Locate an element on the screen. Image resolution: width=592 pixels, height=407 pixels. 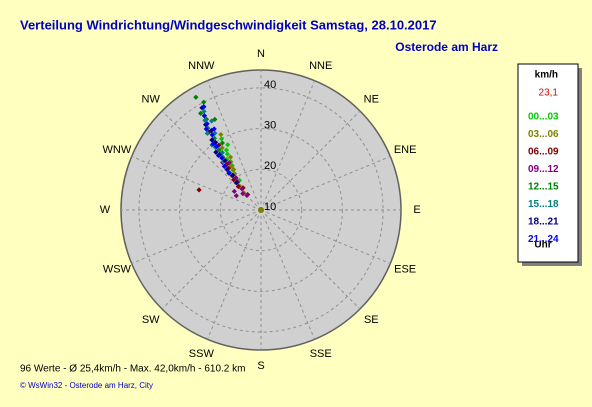
legend-label: 18...21 is located at coordinates (543, 222).